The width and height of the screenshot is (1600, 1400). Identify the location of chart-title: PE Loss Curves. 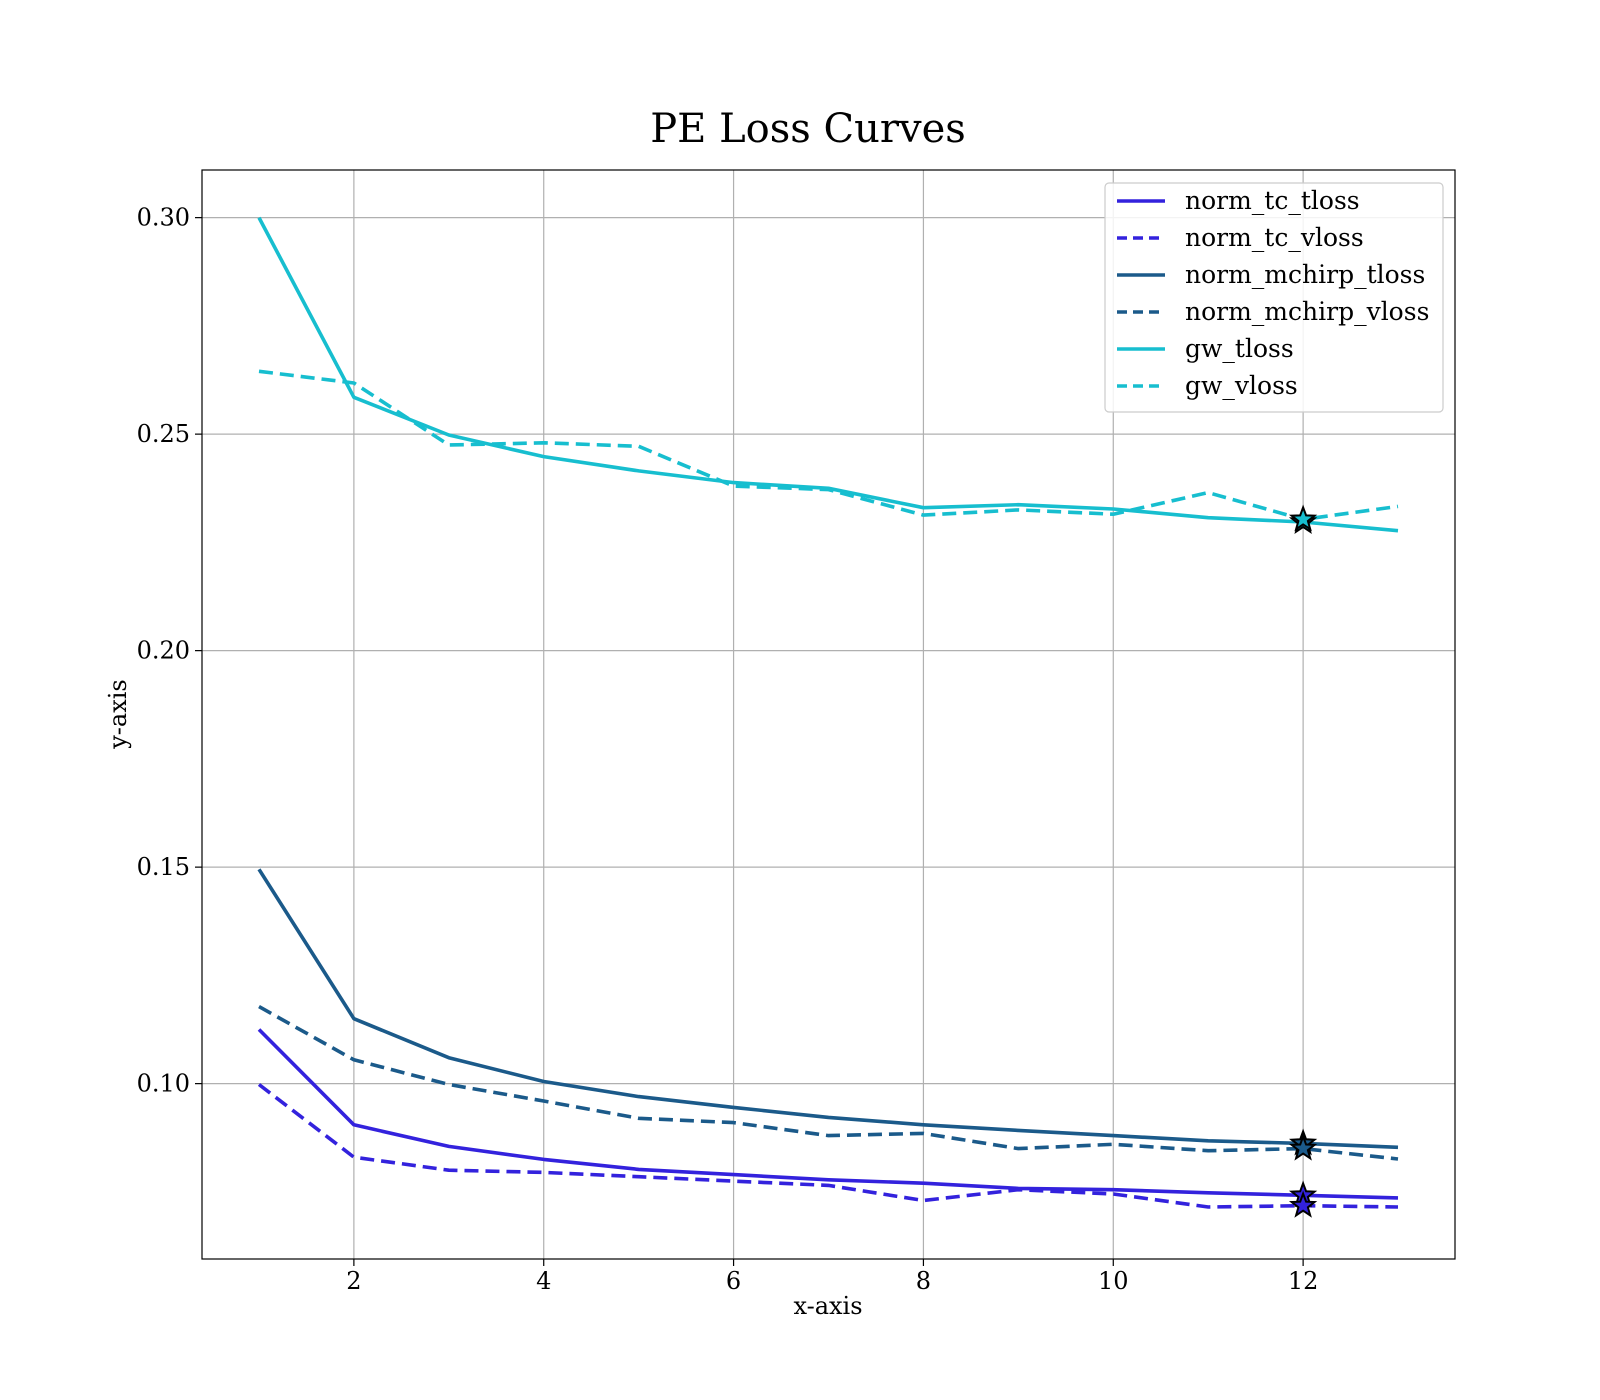
(808, 129).